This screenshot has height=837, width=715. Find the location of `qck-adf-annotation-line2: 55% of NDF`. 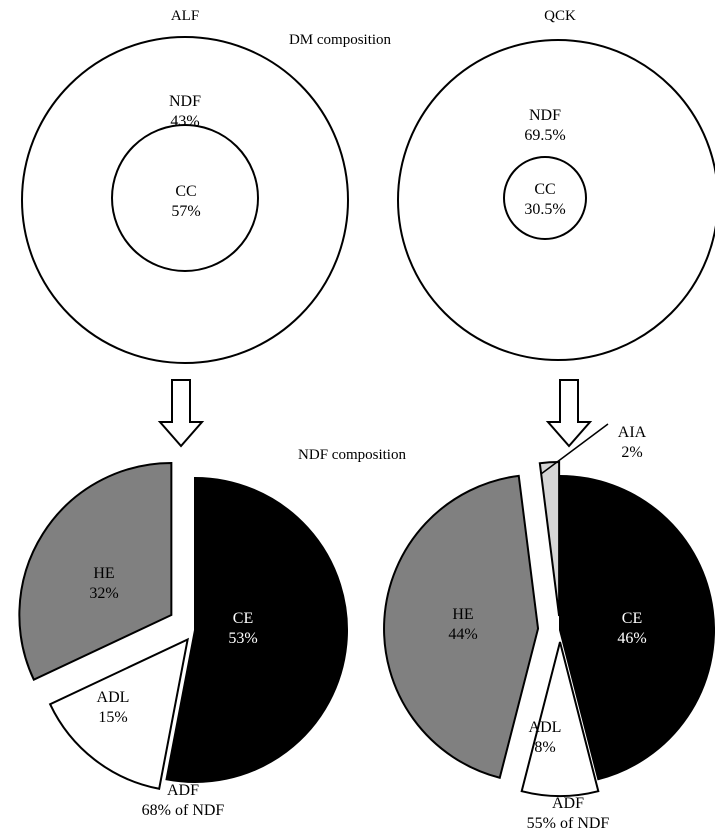

qck-adf-annotation-line2: 55% of NDF is located at coordinates (568, 823).